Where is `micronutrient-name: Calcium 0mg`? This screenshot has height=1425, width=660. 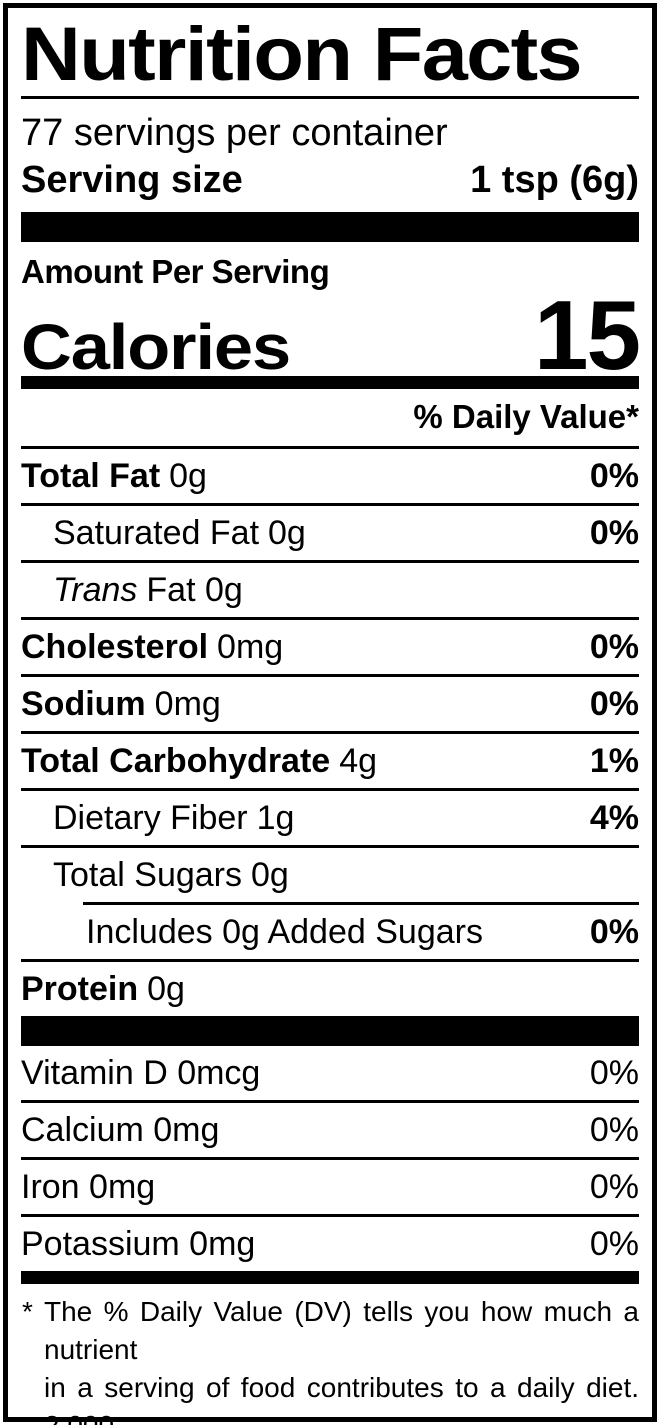
micronutrient-name: Calcium 0mg is located at coordinates (120, 1130).